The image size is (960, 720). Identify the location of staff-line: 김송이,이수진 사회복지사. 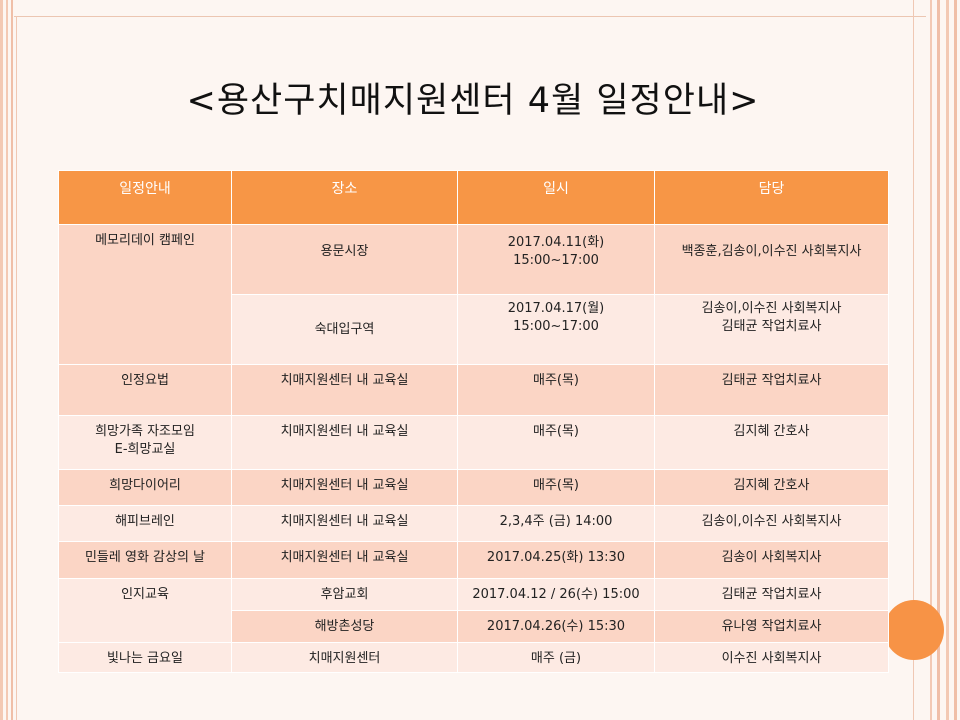
(771, 308).